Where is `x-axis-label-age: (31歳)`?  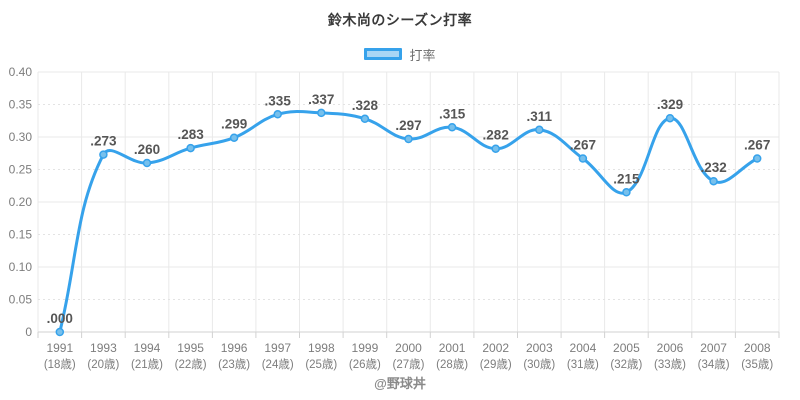 x-axis-label-age: (31歳) is located at coordinates (583, 364).